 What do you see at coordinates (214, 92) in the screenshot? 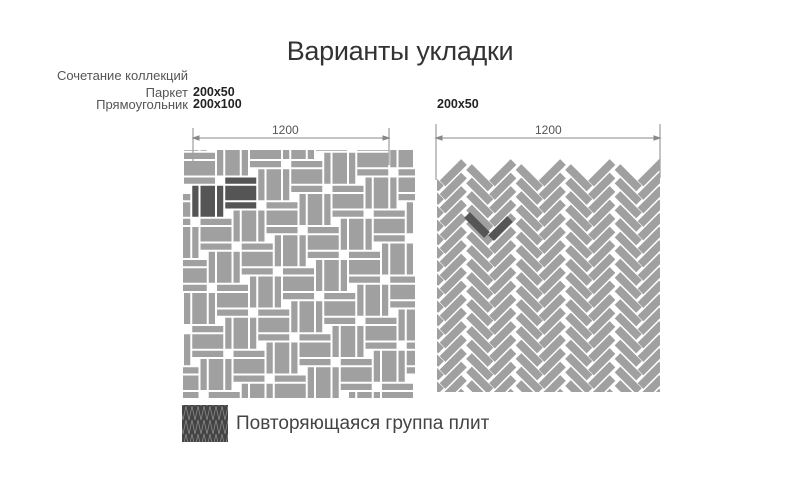
I see `parquet-size: 200x50` at bounding box center [214, 92].